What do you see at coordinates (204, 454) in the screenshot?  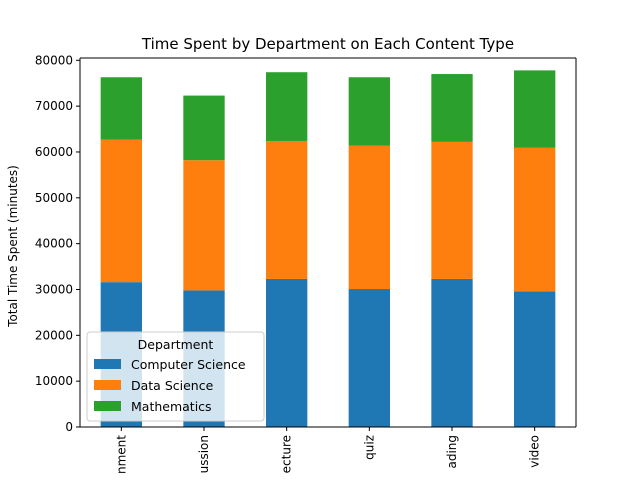 I see `x-tick-label: ussion` at bounding box center [204, 454].